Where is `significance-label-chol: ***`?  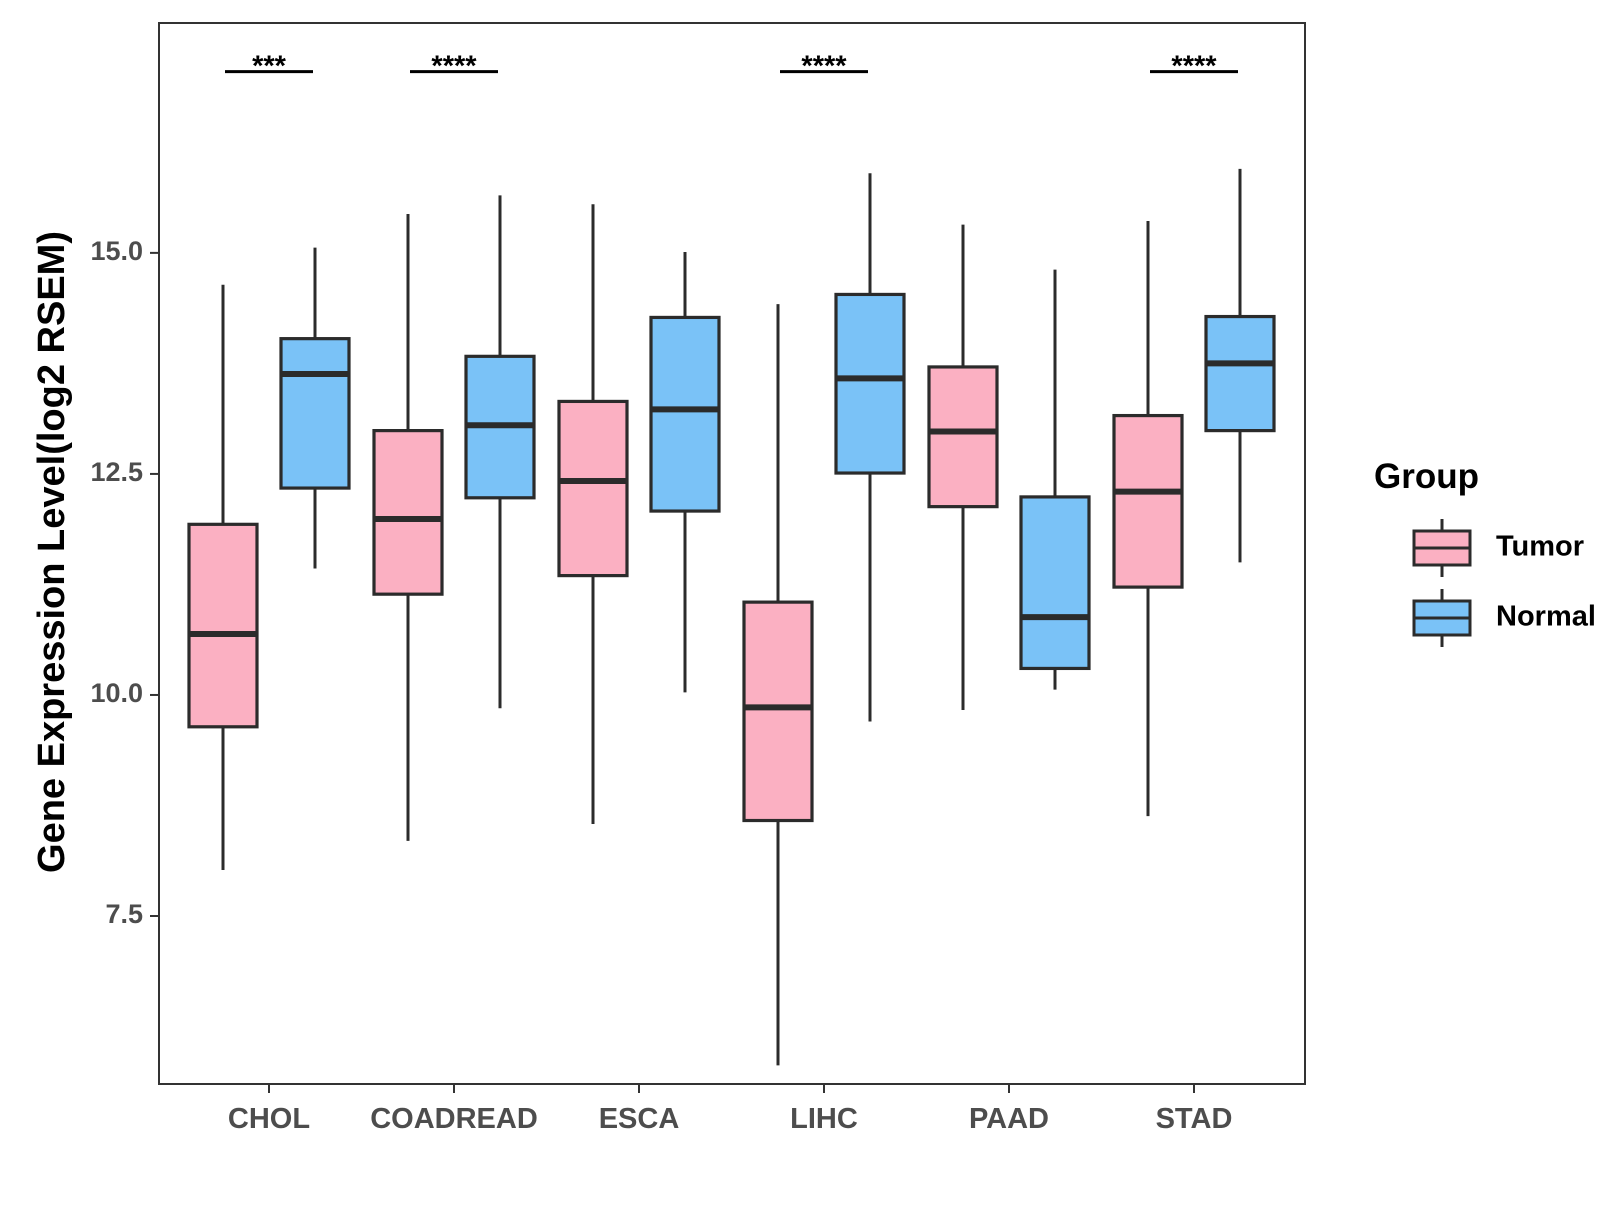 significance-label-chol: *** is located at coordinates (269, 67).